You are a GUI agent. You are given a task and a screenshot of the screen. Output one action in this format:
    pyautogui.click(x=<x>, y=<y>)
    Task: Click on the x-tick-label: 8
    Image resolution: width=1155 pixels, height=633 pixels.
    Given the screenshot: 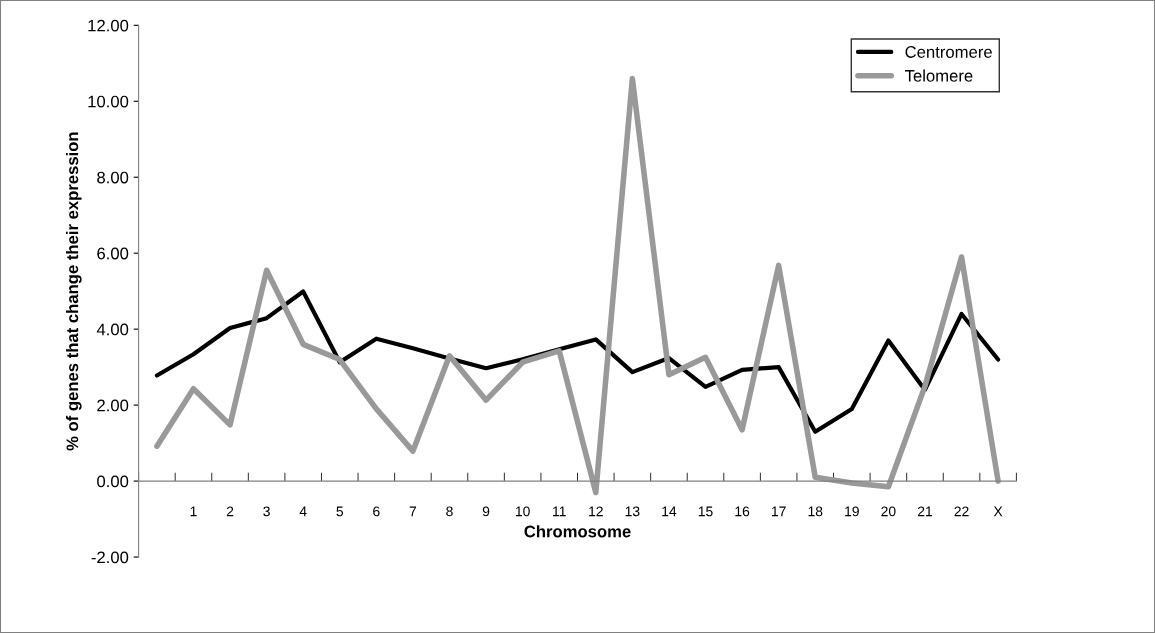 What is the action you would take?
    pyautogui.click(x=449, y=511)
    